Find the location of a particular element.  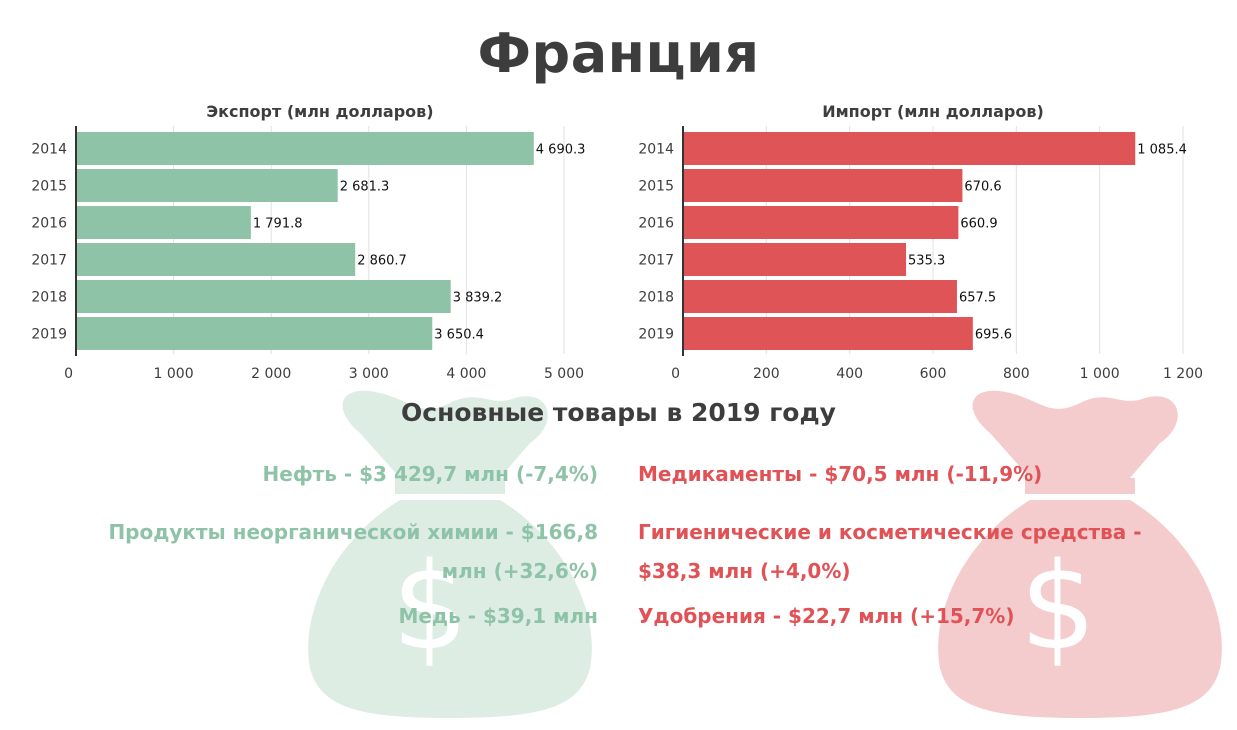

export-goods-item: Нефть - $3 429,7 млн (-7,4%) is located at coordinates (430, 474).